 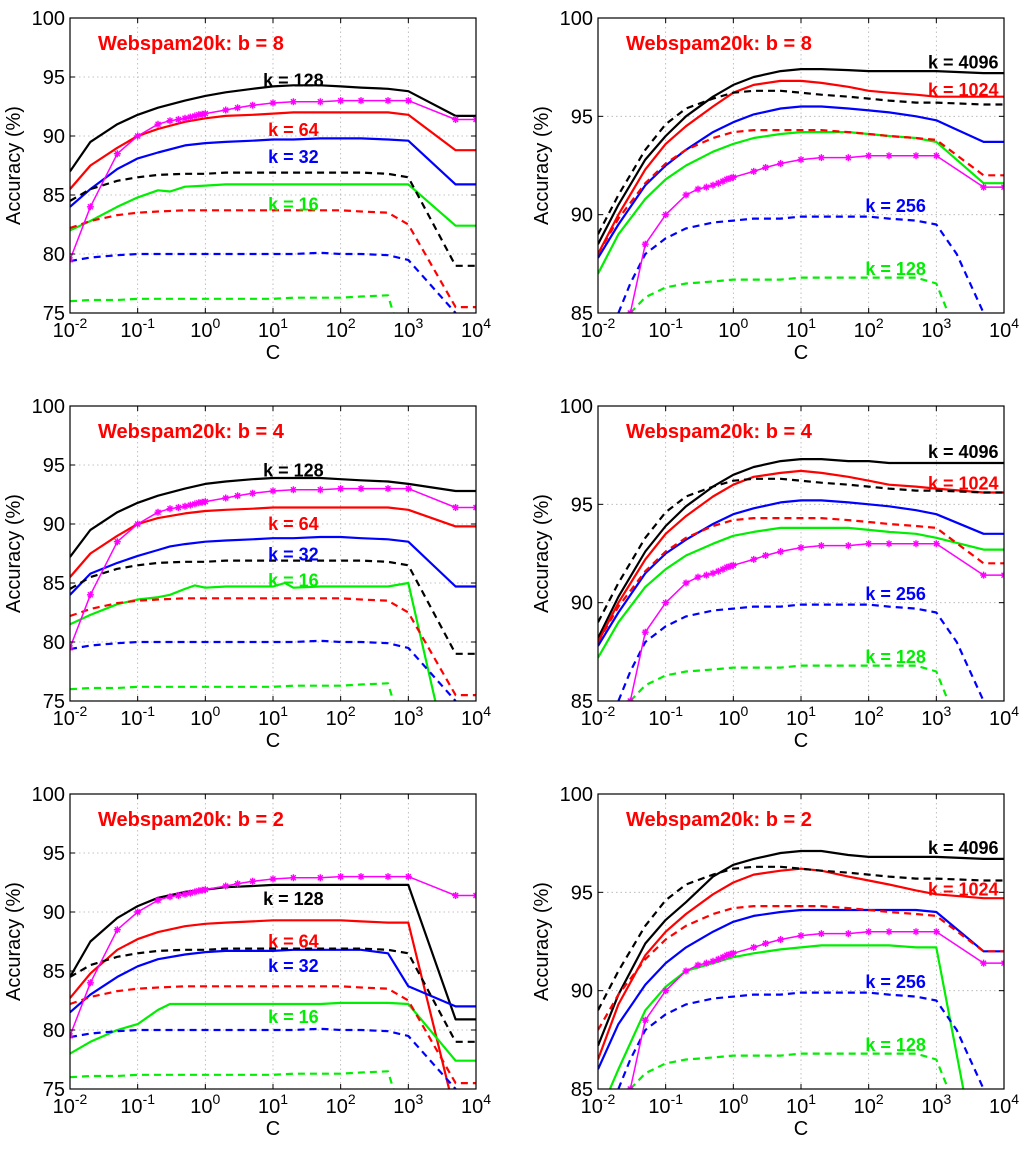 I want to click on tick-group: 10⁻² 10⁻¹ 10⁰ 10¹ 10² 10³ 10⁴ 75 80 85 90 95 100, so click(x=262, y=951).